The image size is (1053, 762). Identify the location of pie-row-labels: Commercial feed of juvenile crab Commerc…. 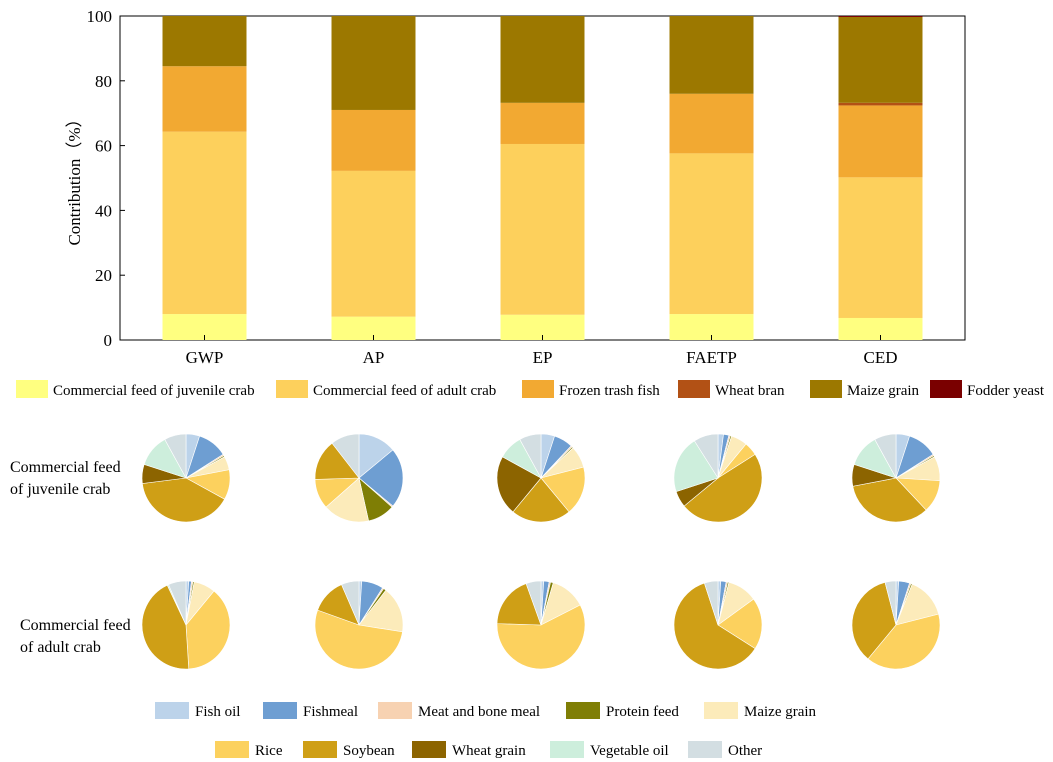
(70, 557).